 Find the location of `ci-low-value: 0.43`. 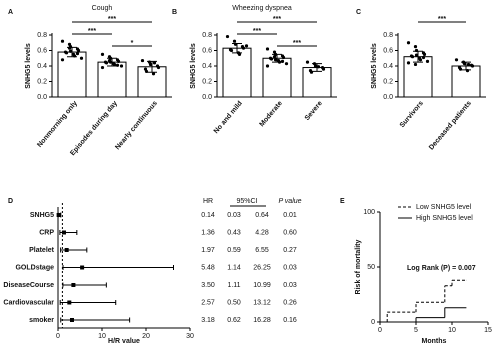

ci-low-value: 0.43 is located at coordinates (234, 232).